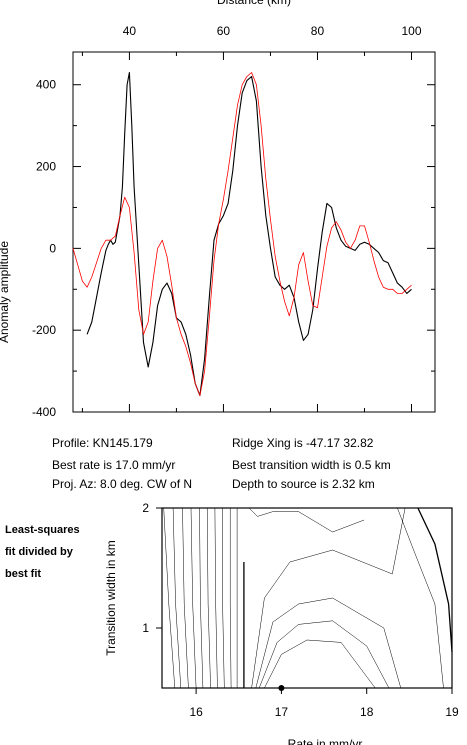 This screenshot has height=745, width=467. Describe the element at coordinates (102, 443) in the screenshot. I see `profile-label: Profile: KN145.179` at that location.